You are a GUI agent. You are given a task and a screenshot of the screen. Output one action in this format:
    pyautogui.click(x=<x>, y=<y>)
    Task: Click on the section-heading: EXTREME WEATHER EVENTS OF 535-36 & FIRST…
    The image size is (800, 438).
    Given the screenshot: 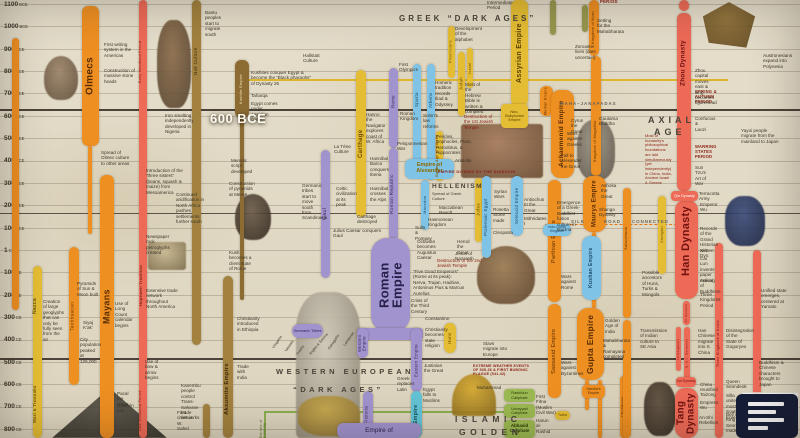 What is the action you would take?
    pyautogui.click(x=501, y=370)
    